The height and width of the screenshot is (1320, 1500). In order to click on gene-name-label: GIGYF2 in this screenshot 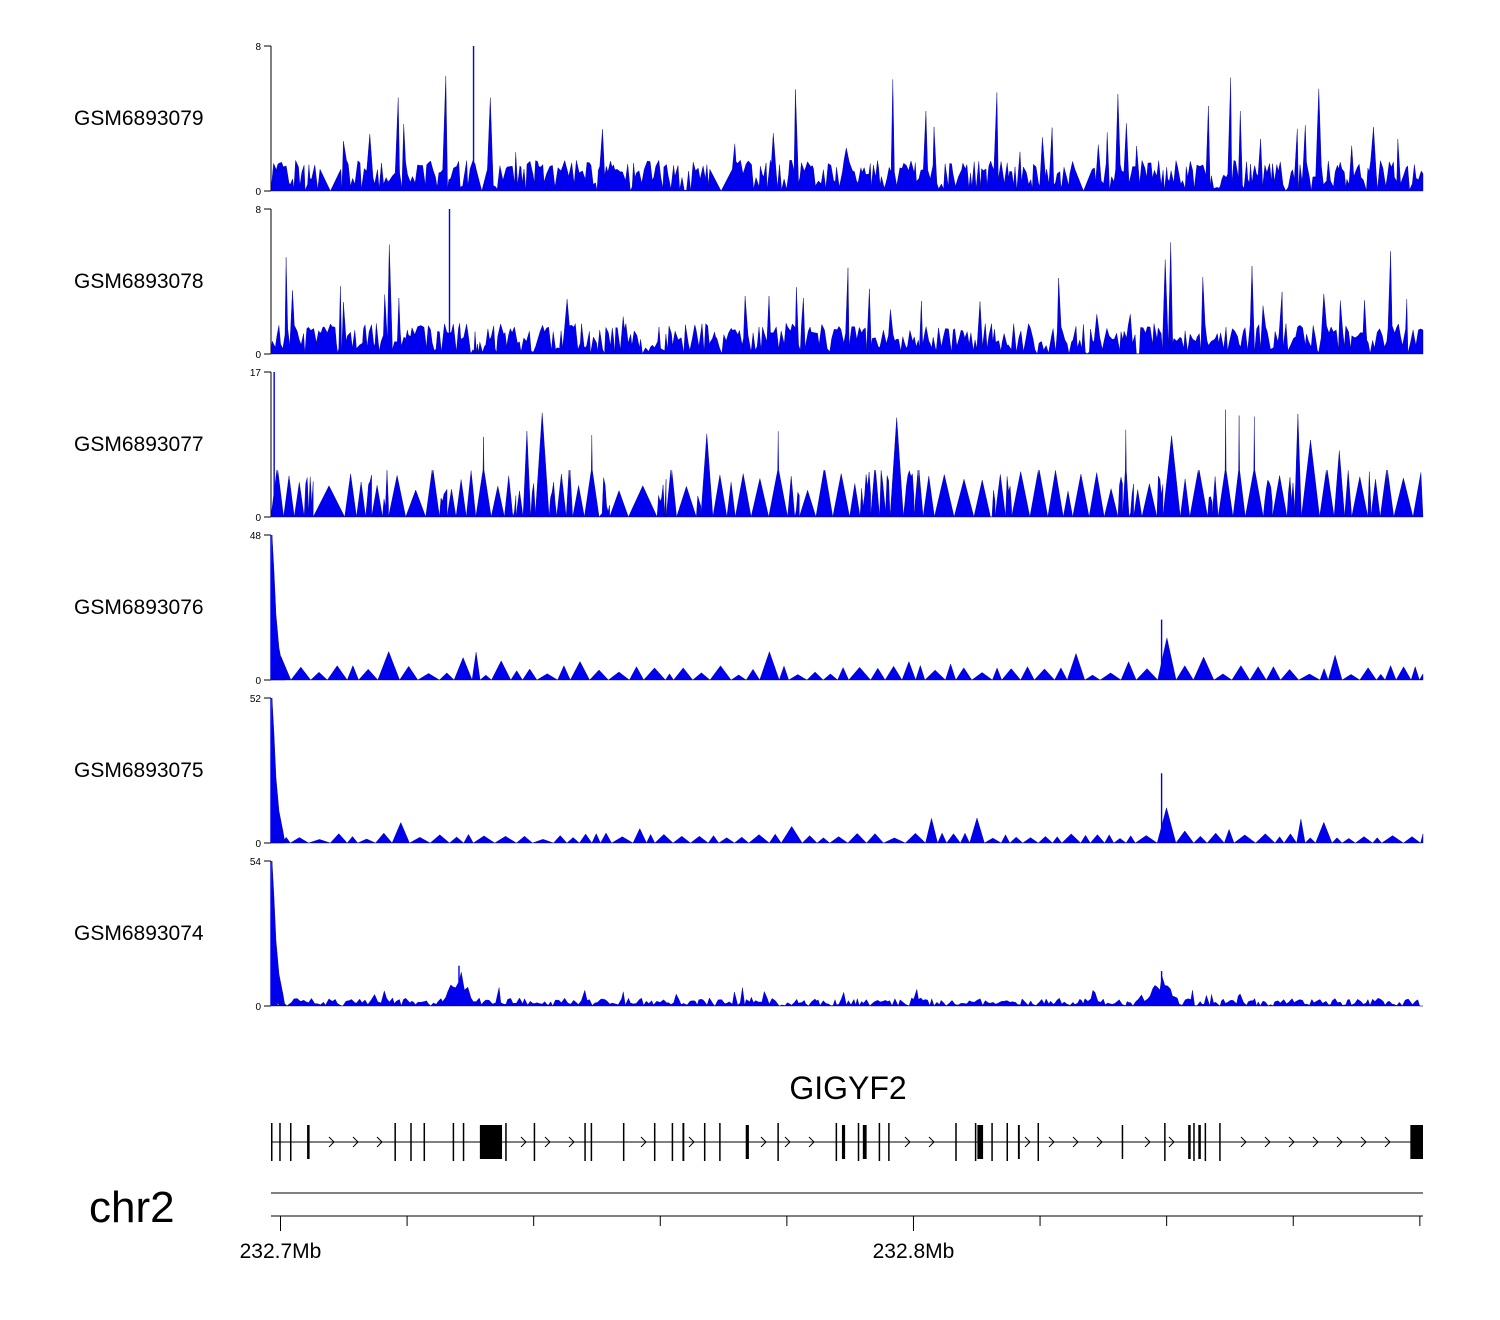, I will do `click(847, 1088)`.